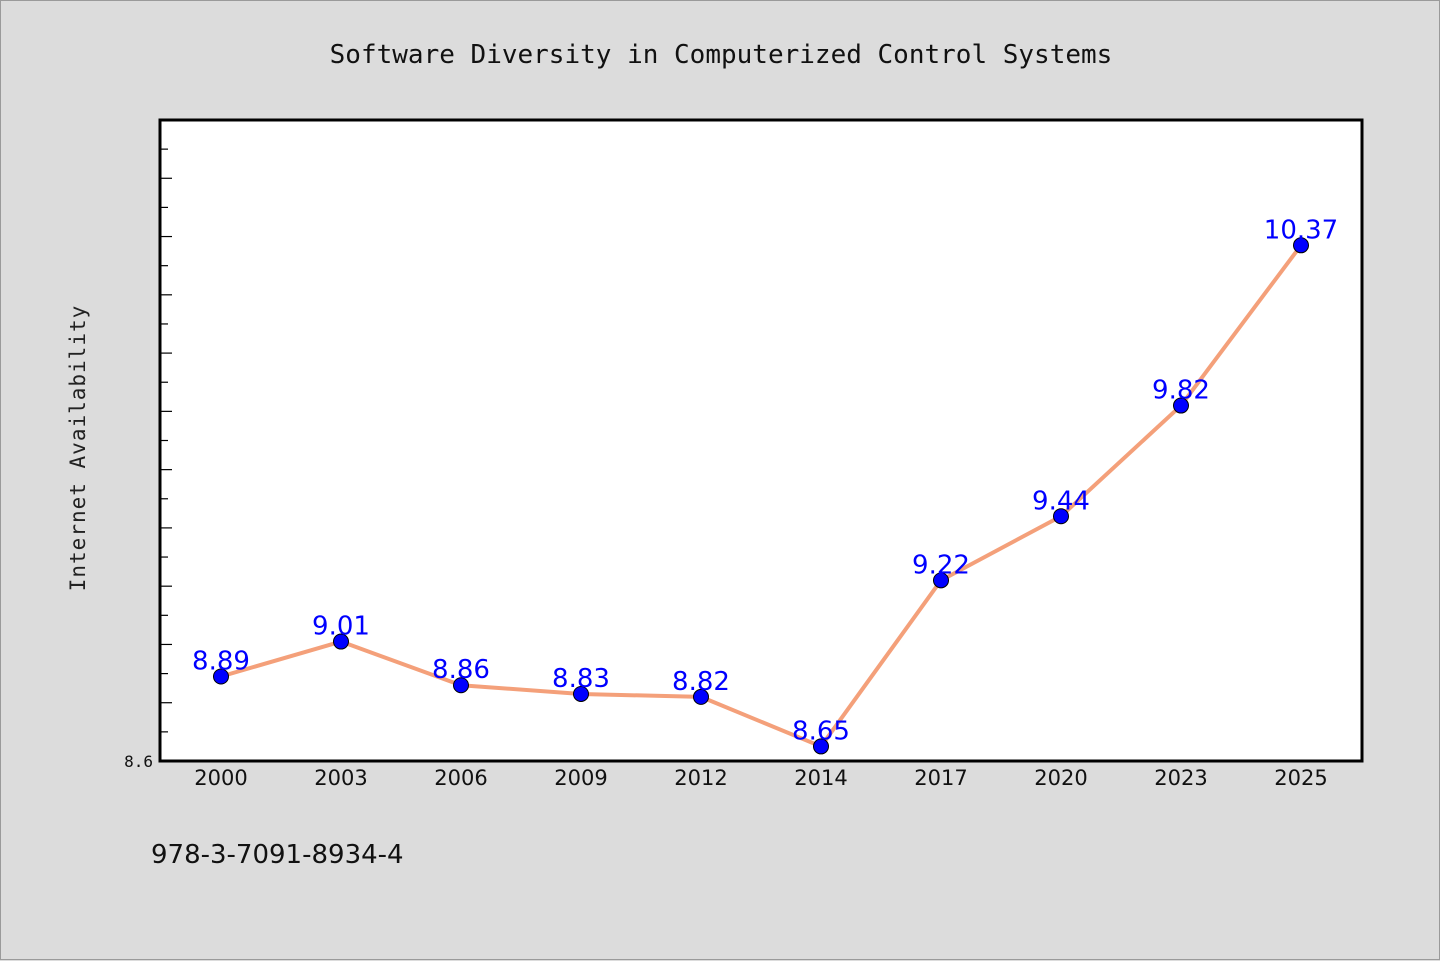 The image size is (1440, 961). I want to click on x-tick-label: 2020, so click(1060, 778).